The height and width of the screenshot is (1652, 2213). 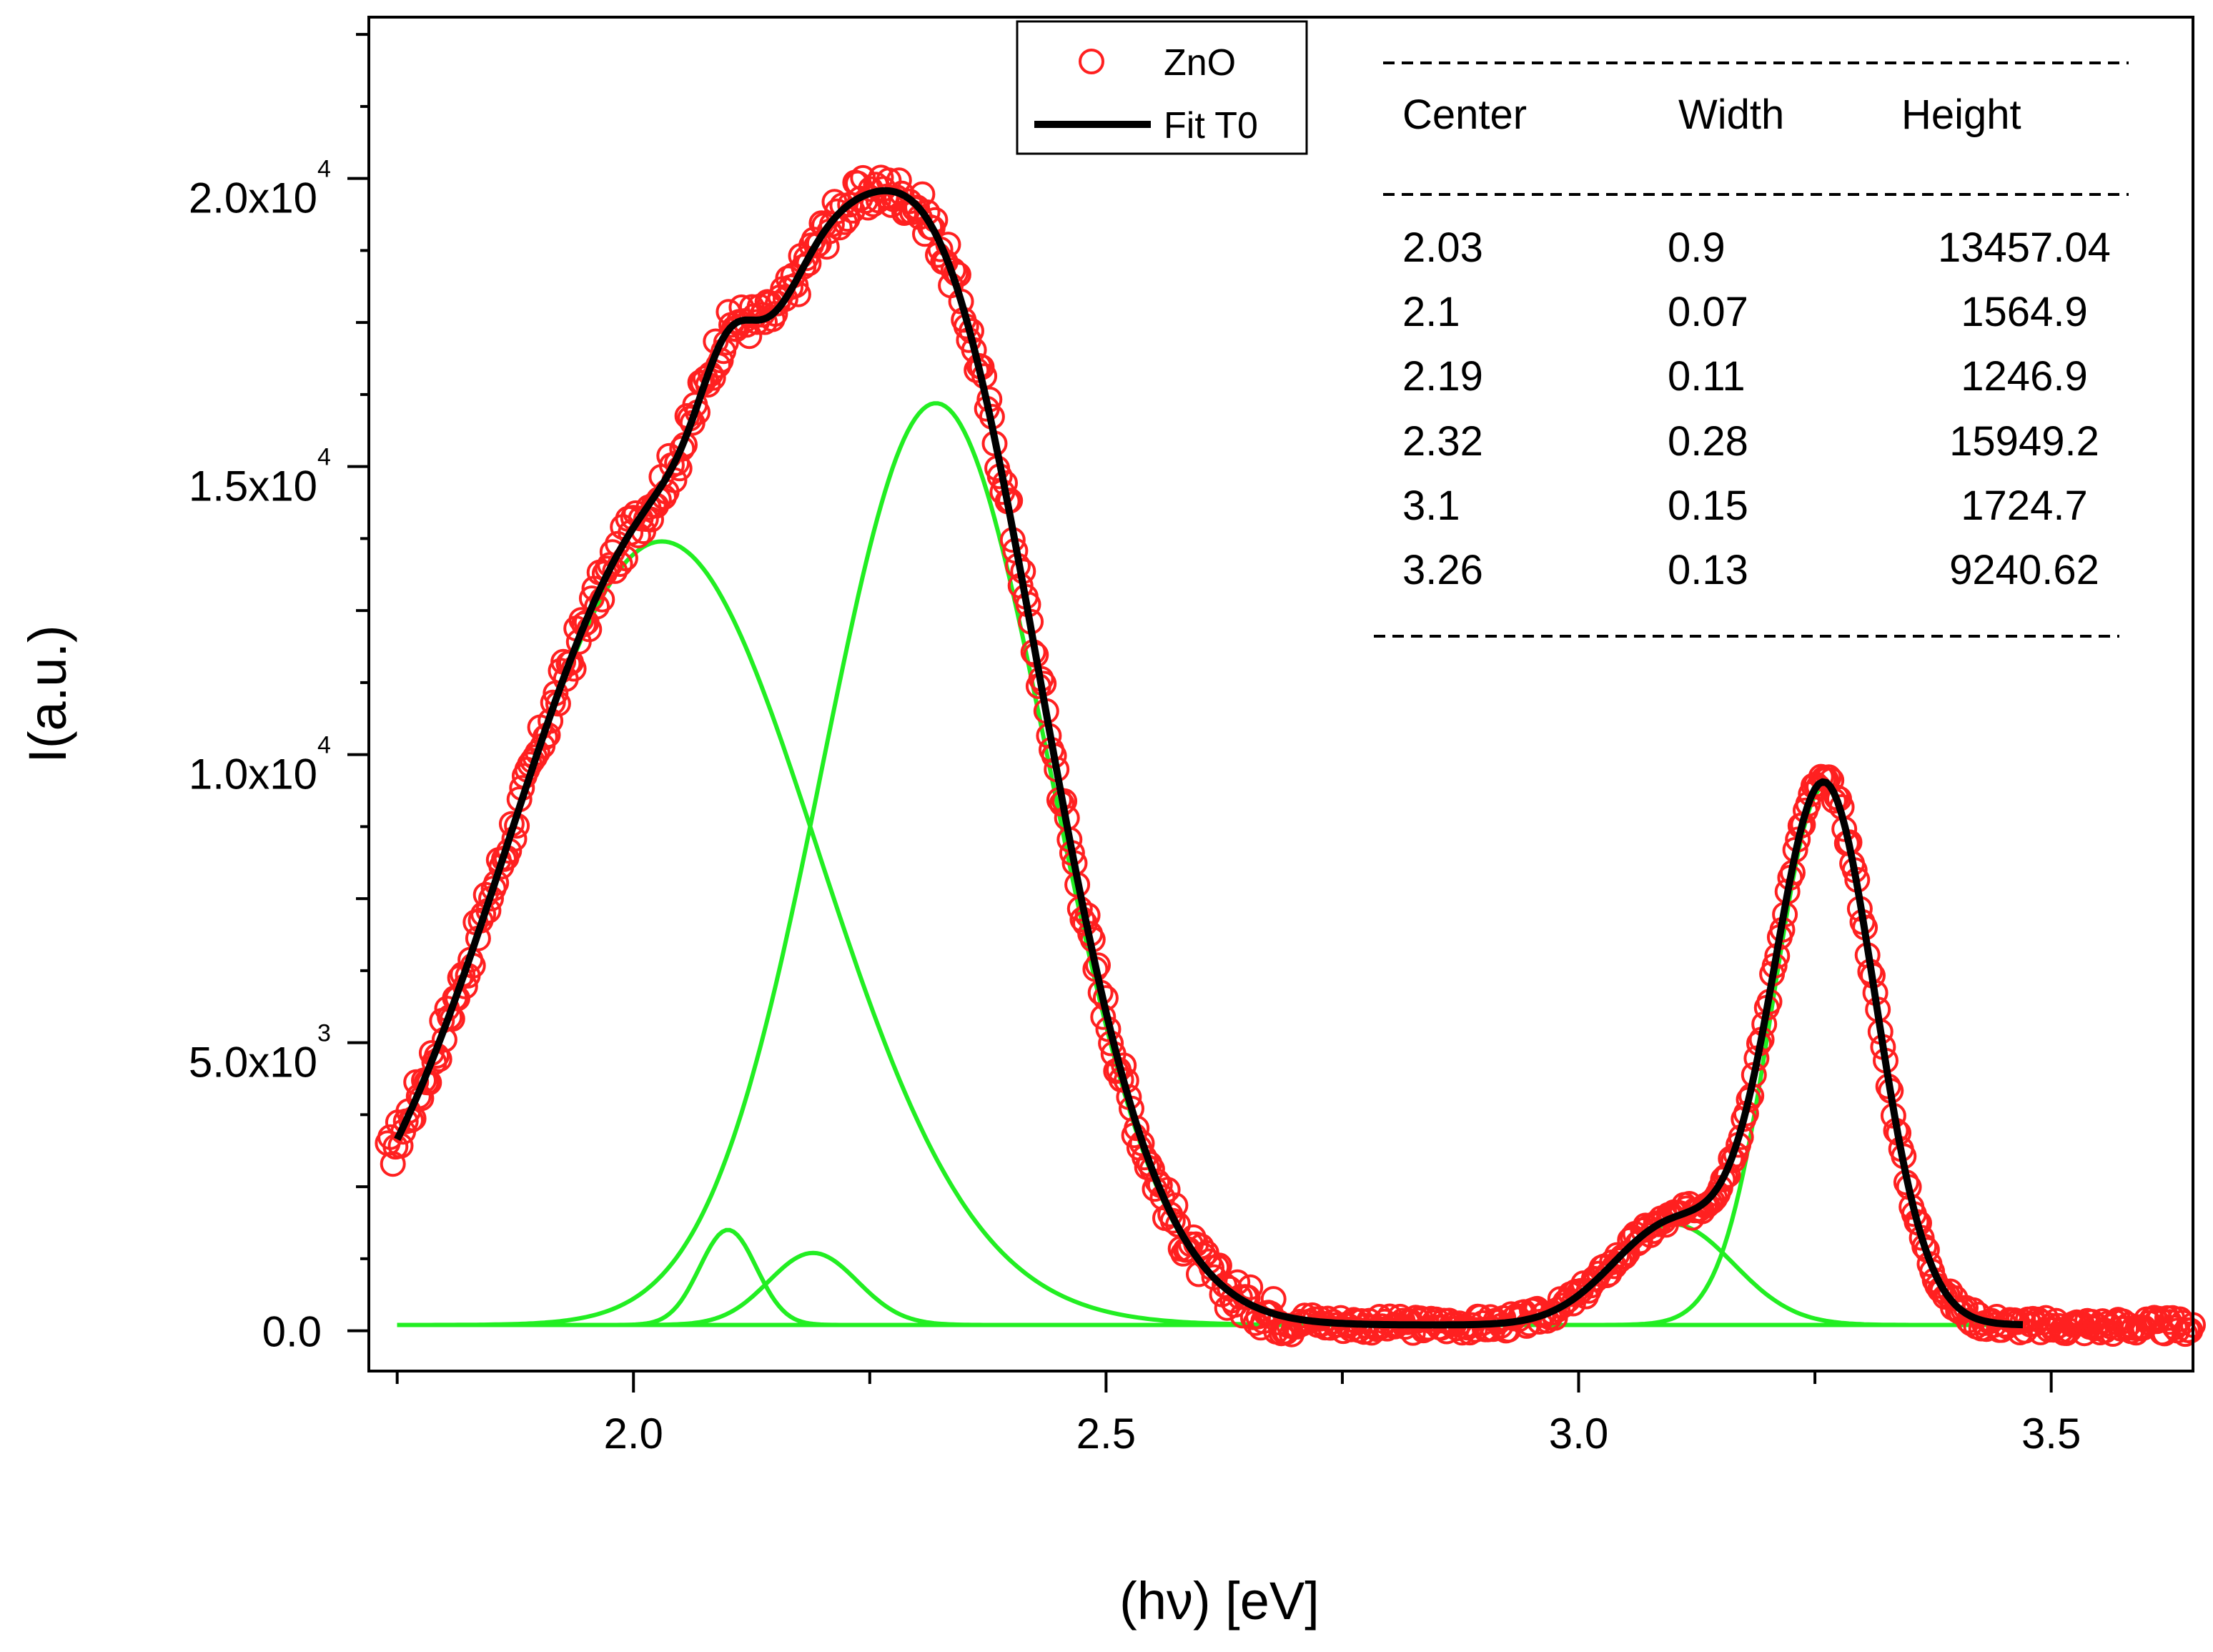 What do you see at coordinates (1106, 1434) in the screenshot?
I see `x-tick-label: 2.5` at bounding box center [1106, 1434].